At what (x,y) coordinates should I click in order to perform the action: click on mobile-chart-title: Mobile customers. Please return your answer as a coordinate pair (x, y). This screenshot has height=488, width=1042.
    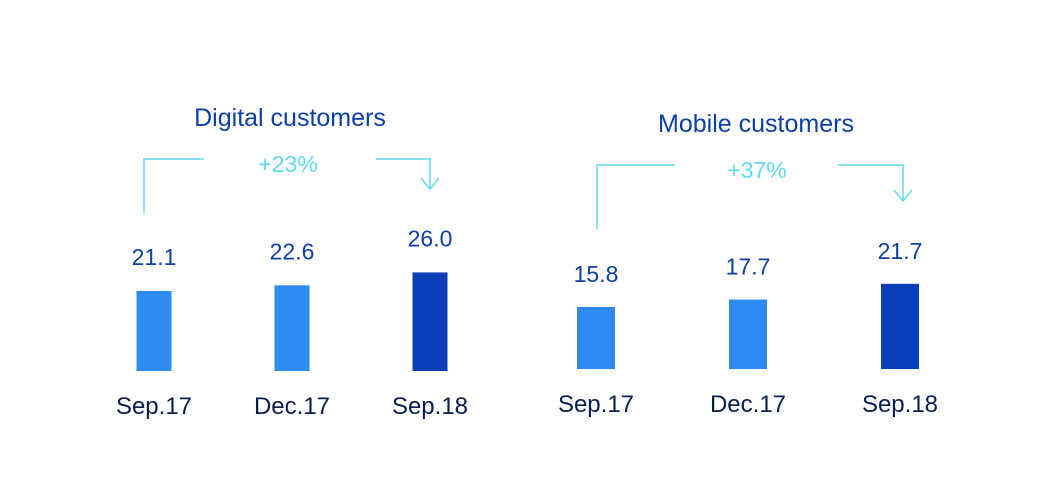
    Looking at the image, I should click on (756, 124).